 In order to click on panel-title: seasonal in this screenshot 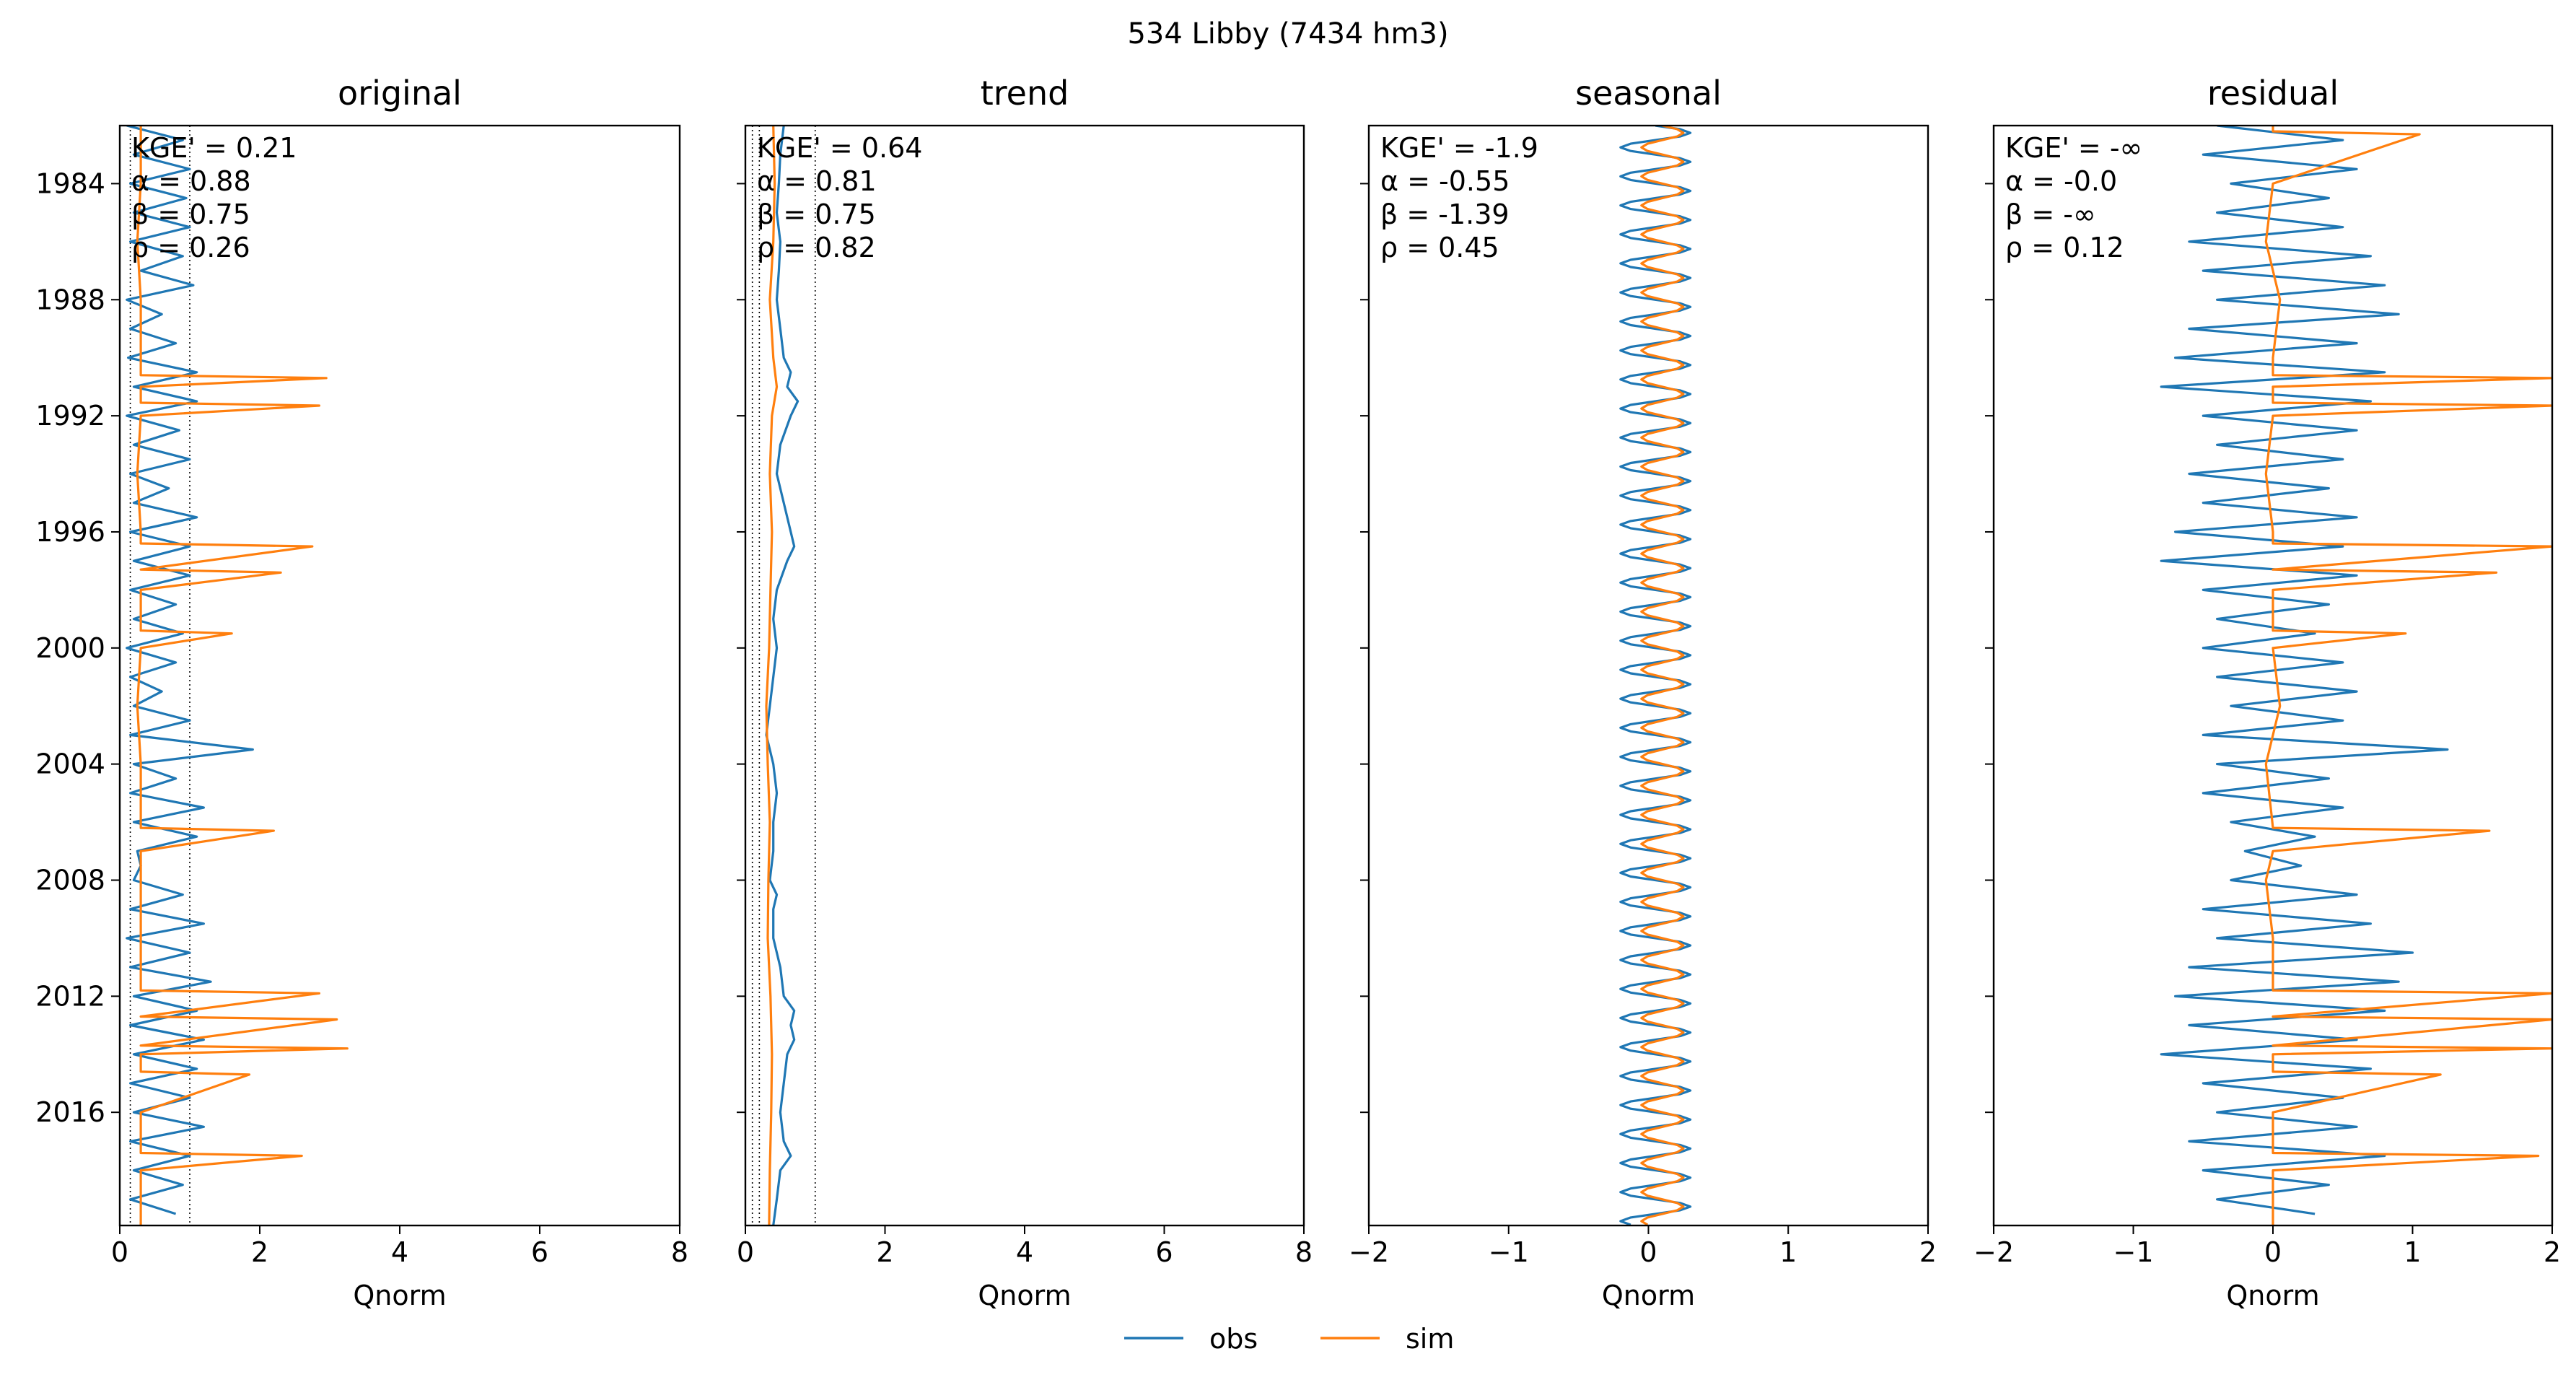, I will do `click(1648, 93)`.